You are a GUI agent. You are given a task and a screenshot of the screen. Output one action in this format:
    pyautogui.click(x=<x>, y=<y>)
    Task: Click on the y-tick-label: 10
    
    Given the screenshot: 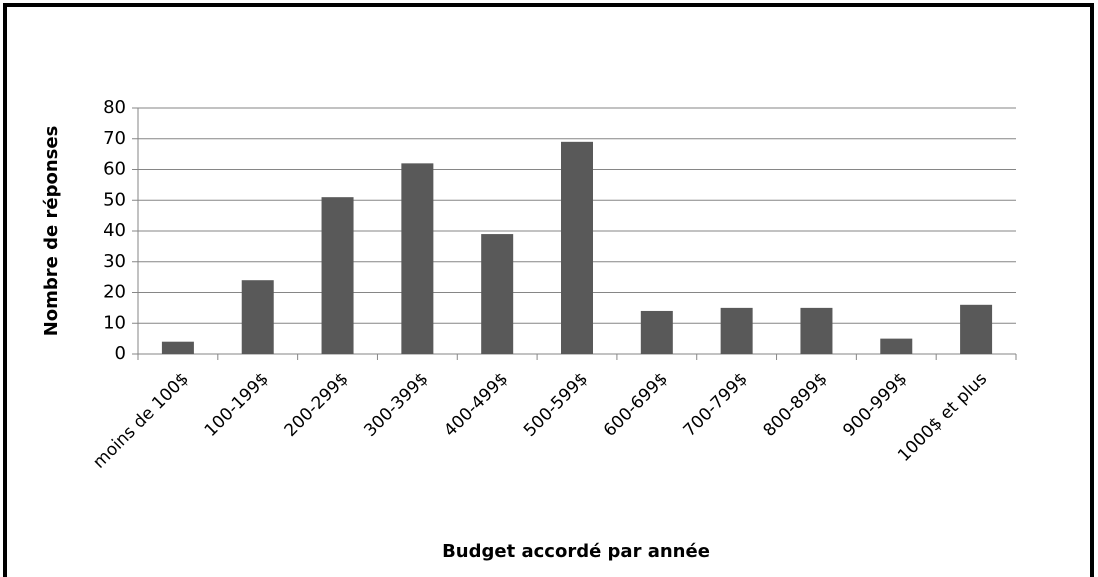 What is the action you would take?
    pyautogui.click(x=114, y=322)
    